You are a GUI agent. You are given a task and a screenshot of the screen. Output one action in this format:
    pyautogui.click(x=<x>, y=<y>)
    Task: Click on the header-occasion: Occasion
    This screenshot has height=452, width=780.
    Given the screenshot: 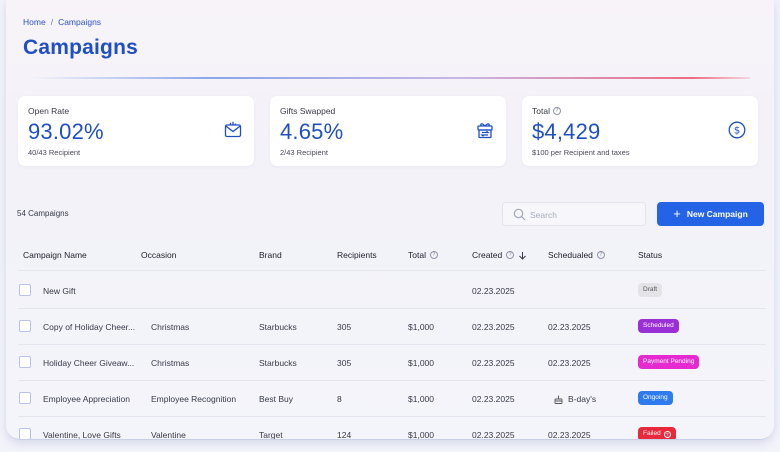 What is the action you would take?
    pyautogui.click(x=159, y=255)
    